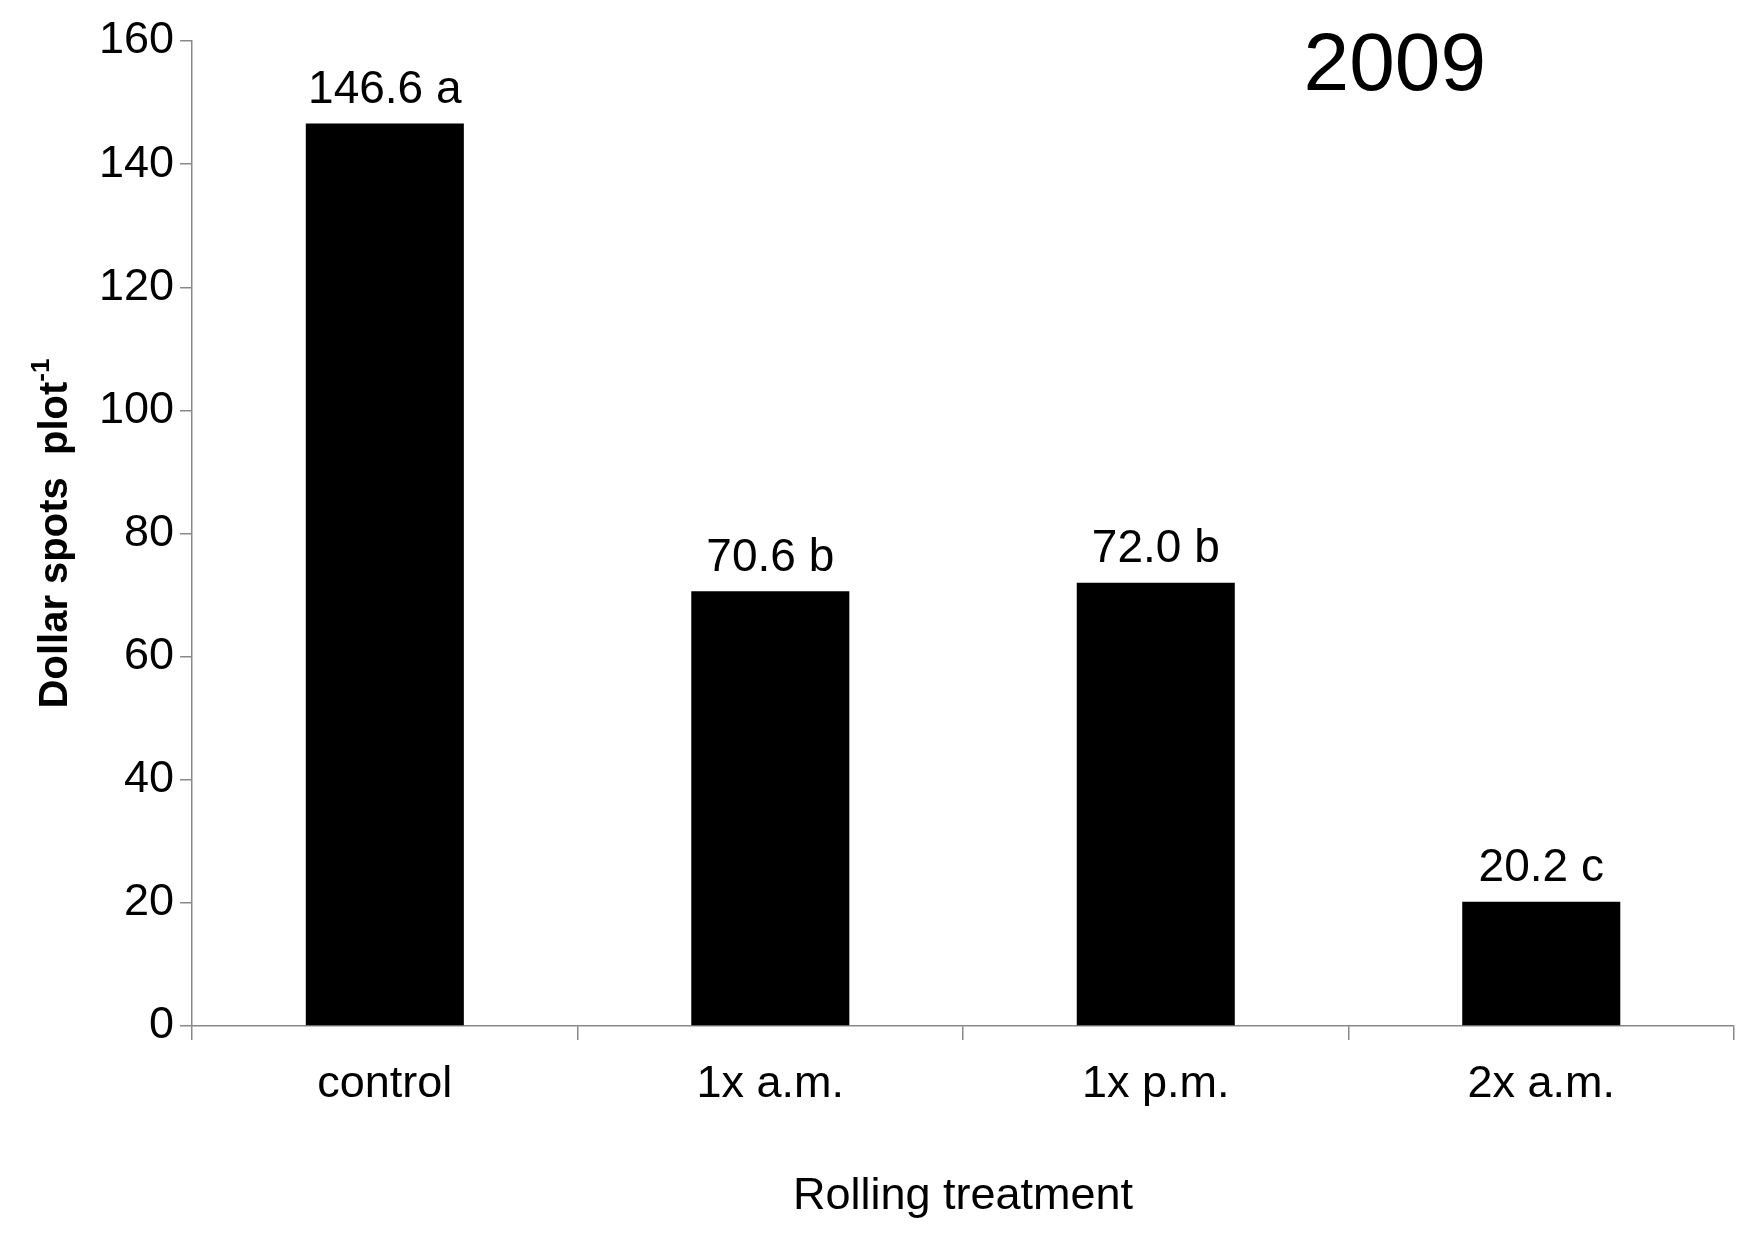 The width and height of the screenshot is (1750, 1246). What do you see at coordinates (385, 87) in the screenshot?
I see `data-label: 146.6 a` at bounding box center [385, 87].